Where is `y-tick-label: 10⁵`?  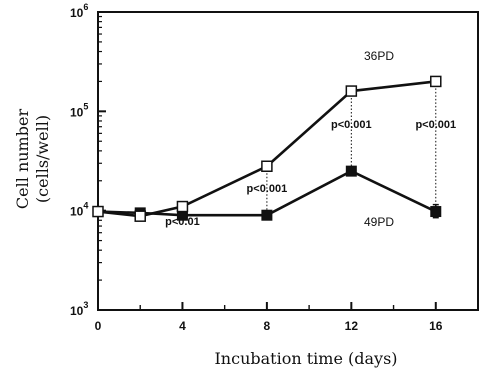 y-tick-label: 10⁵ is located at coordinates (79, 110).